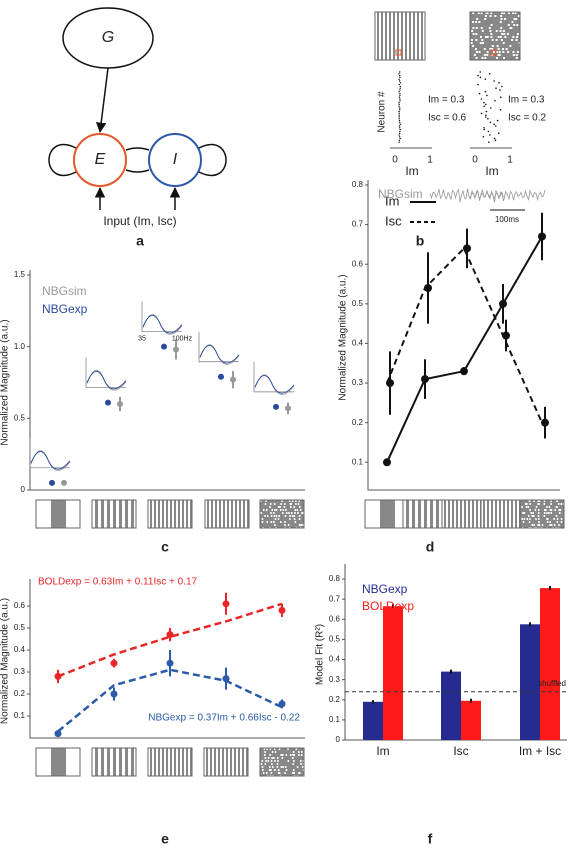 The image size is (578, 852). Describe the element at coordinates (50, 454) in the screenshot. I see `inset` at that location.